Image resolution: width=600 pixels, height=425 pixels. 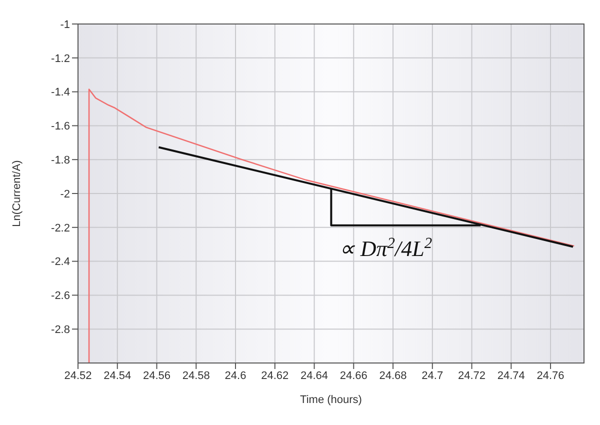 What do you see at coordinates (393, 376) in the screenshot?
I see `x-tick-label: 24.68` at bounding box center [393, 376].